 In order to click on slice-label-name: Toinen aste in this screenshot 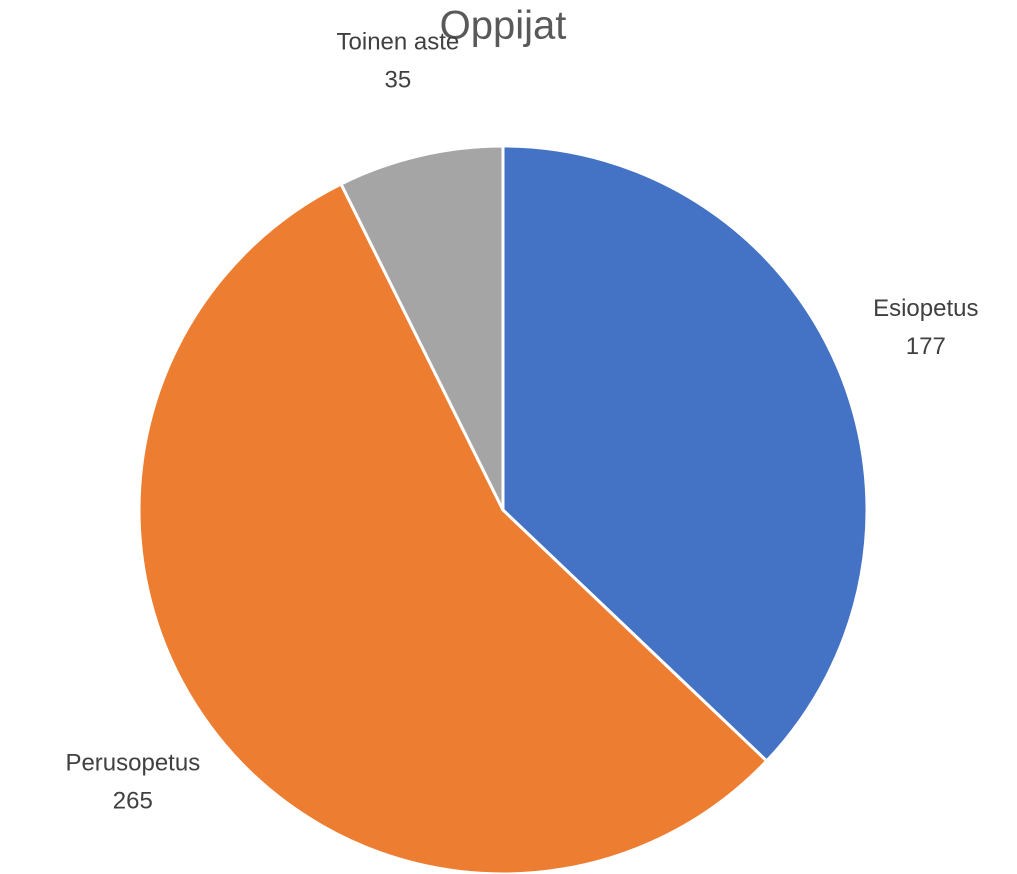, I will do `click(398, 42)`.